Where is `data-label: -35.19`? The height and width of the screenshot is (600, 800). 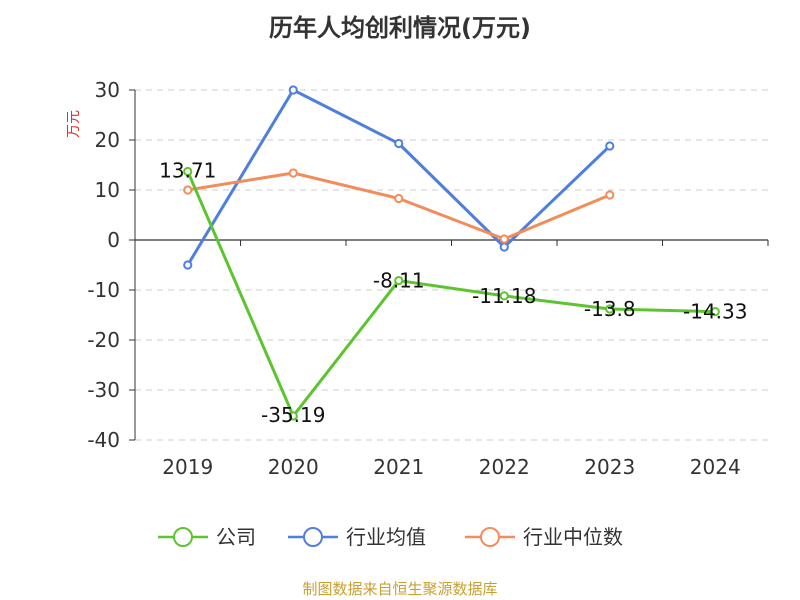
data-label: -35.19 is located at coordinates (293, 415).